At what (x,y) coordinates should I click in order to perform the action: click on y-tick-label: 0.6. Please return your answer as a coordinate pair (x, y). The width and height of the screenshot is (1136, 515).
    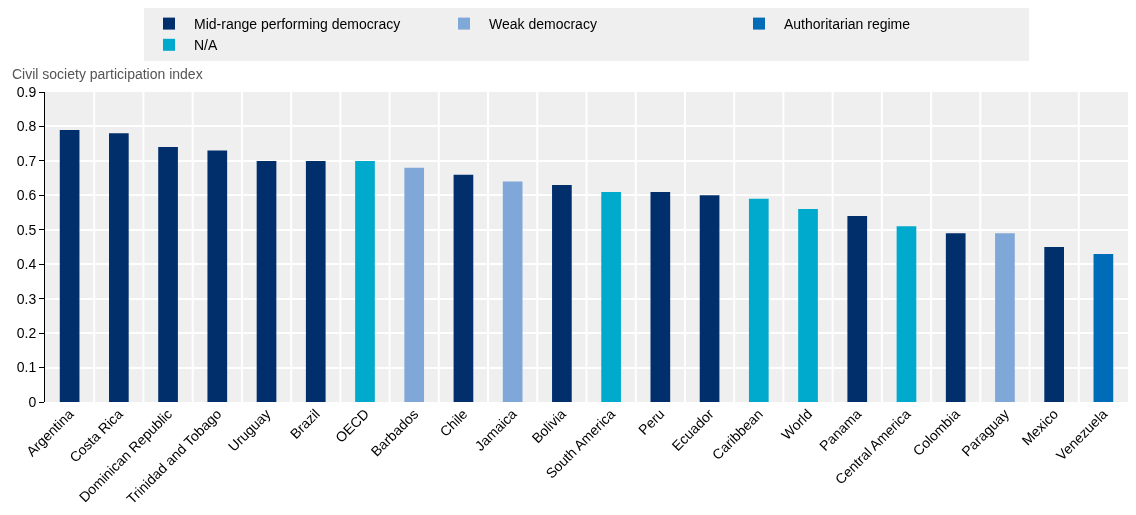
    Looking at the image, I should click on (26, 195).